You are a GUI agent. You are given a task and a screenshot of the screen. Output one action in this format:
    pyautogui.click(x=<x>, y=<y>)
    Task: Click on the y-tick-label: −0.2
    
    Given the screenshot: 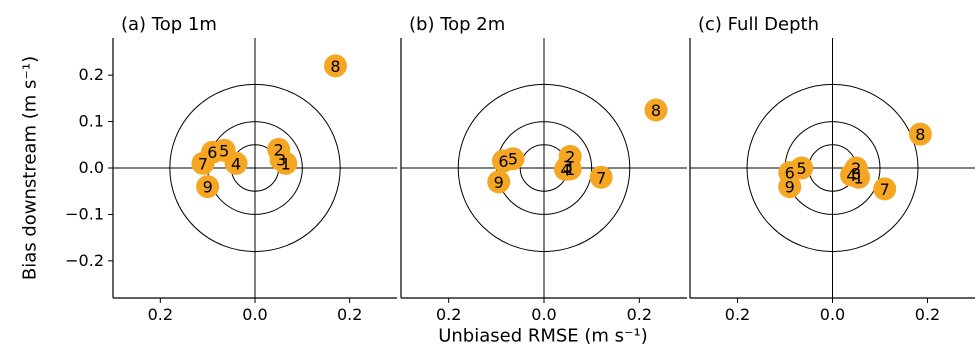 What is the action you would take?
    pyautogui.click(x=84, y=260)
    